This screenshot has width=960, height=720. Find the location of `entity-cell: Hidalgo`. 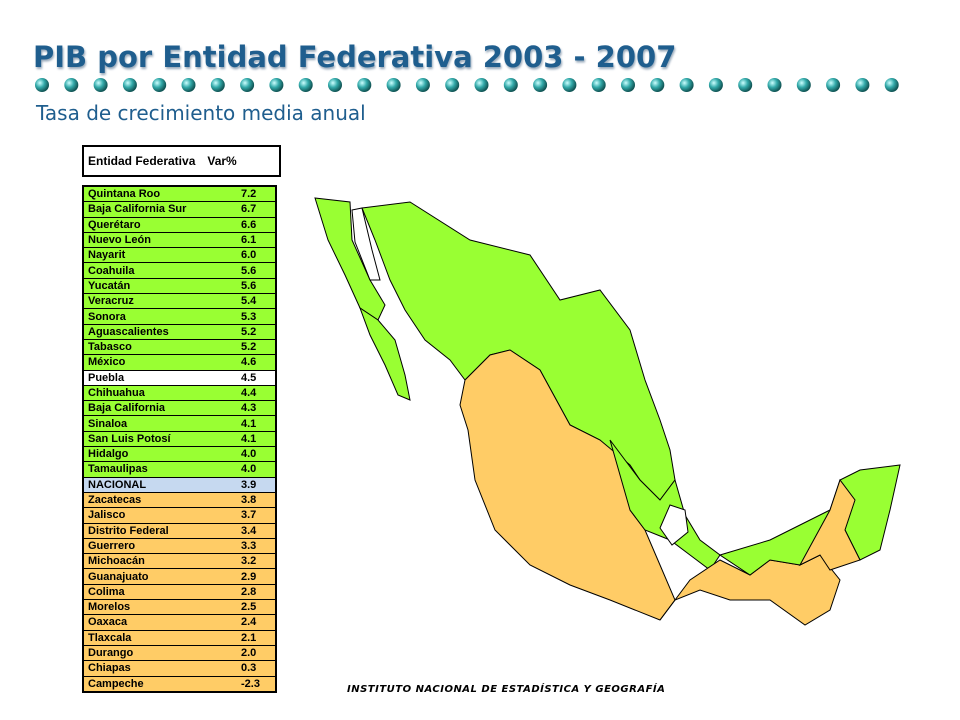

entity-cell: Hidalgo is located at coordinates (160, 454).